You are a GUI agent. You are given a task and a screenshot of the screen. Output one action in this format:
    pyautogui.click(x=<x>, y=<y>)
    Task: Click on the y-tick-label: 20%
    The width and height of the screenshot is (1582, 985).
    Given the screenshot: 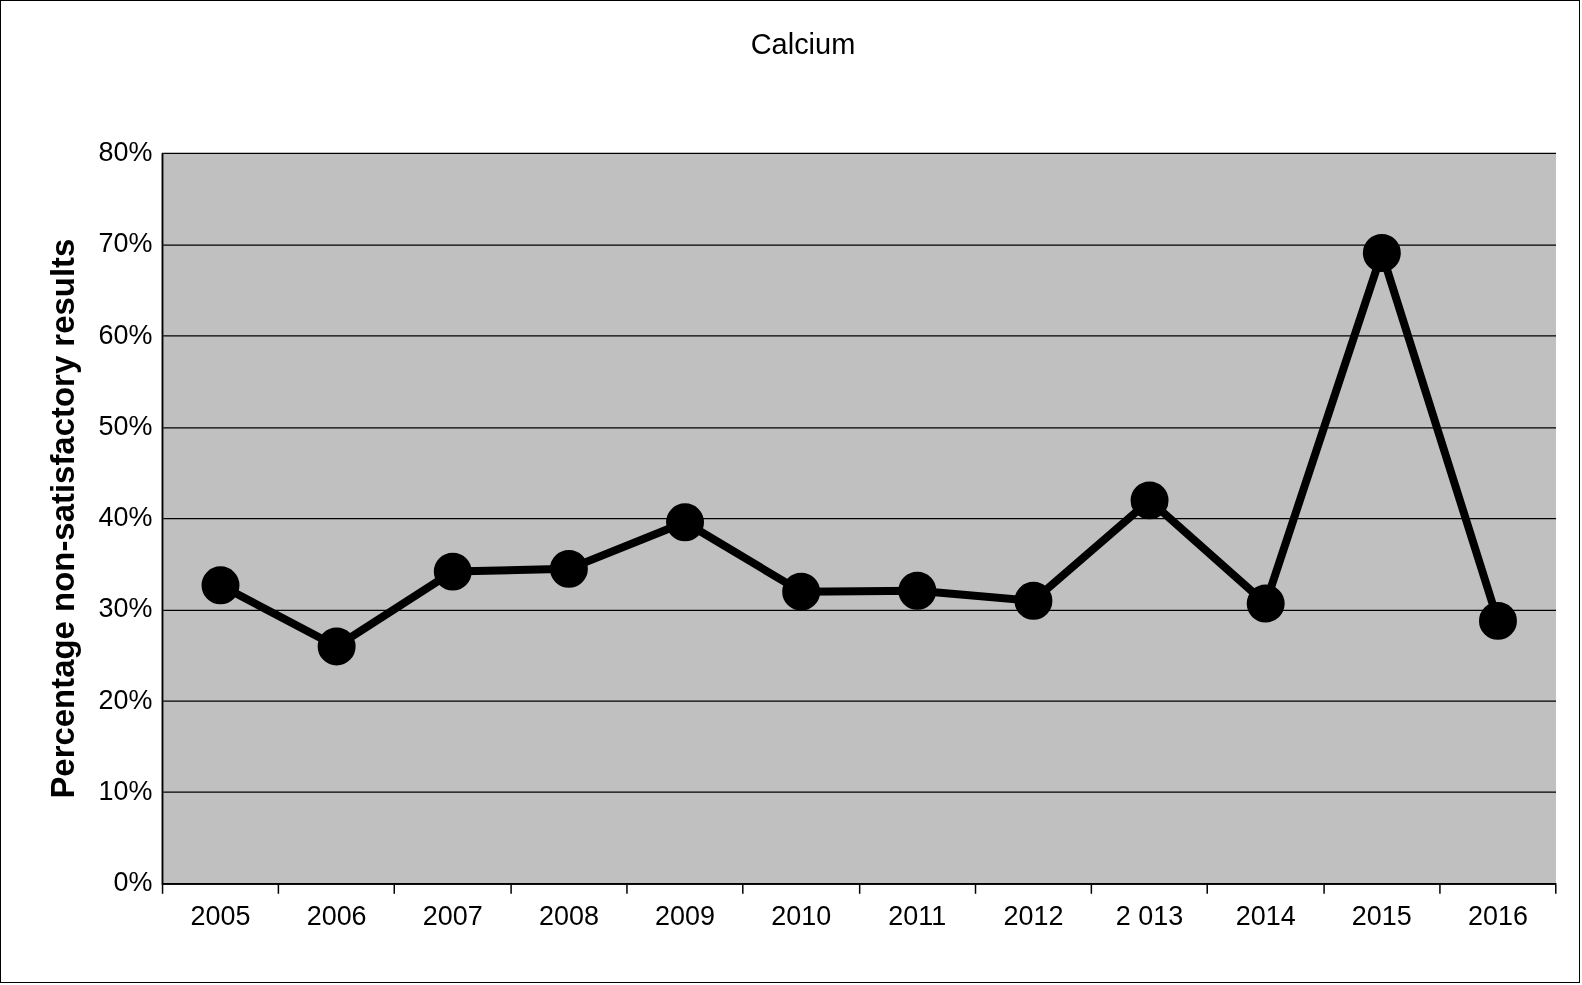 What is the action you would take?
    pyautogui.click(x=125, y=699)
    